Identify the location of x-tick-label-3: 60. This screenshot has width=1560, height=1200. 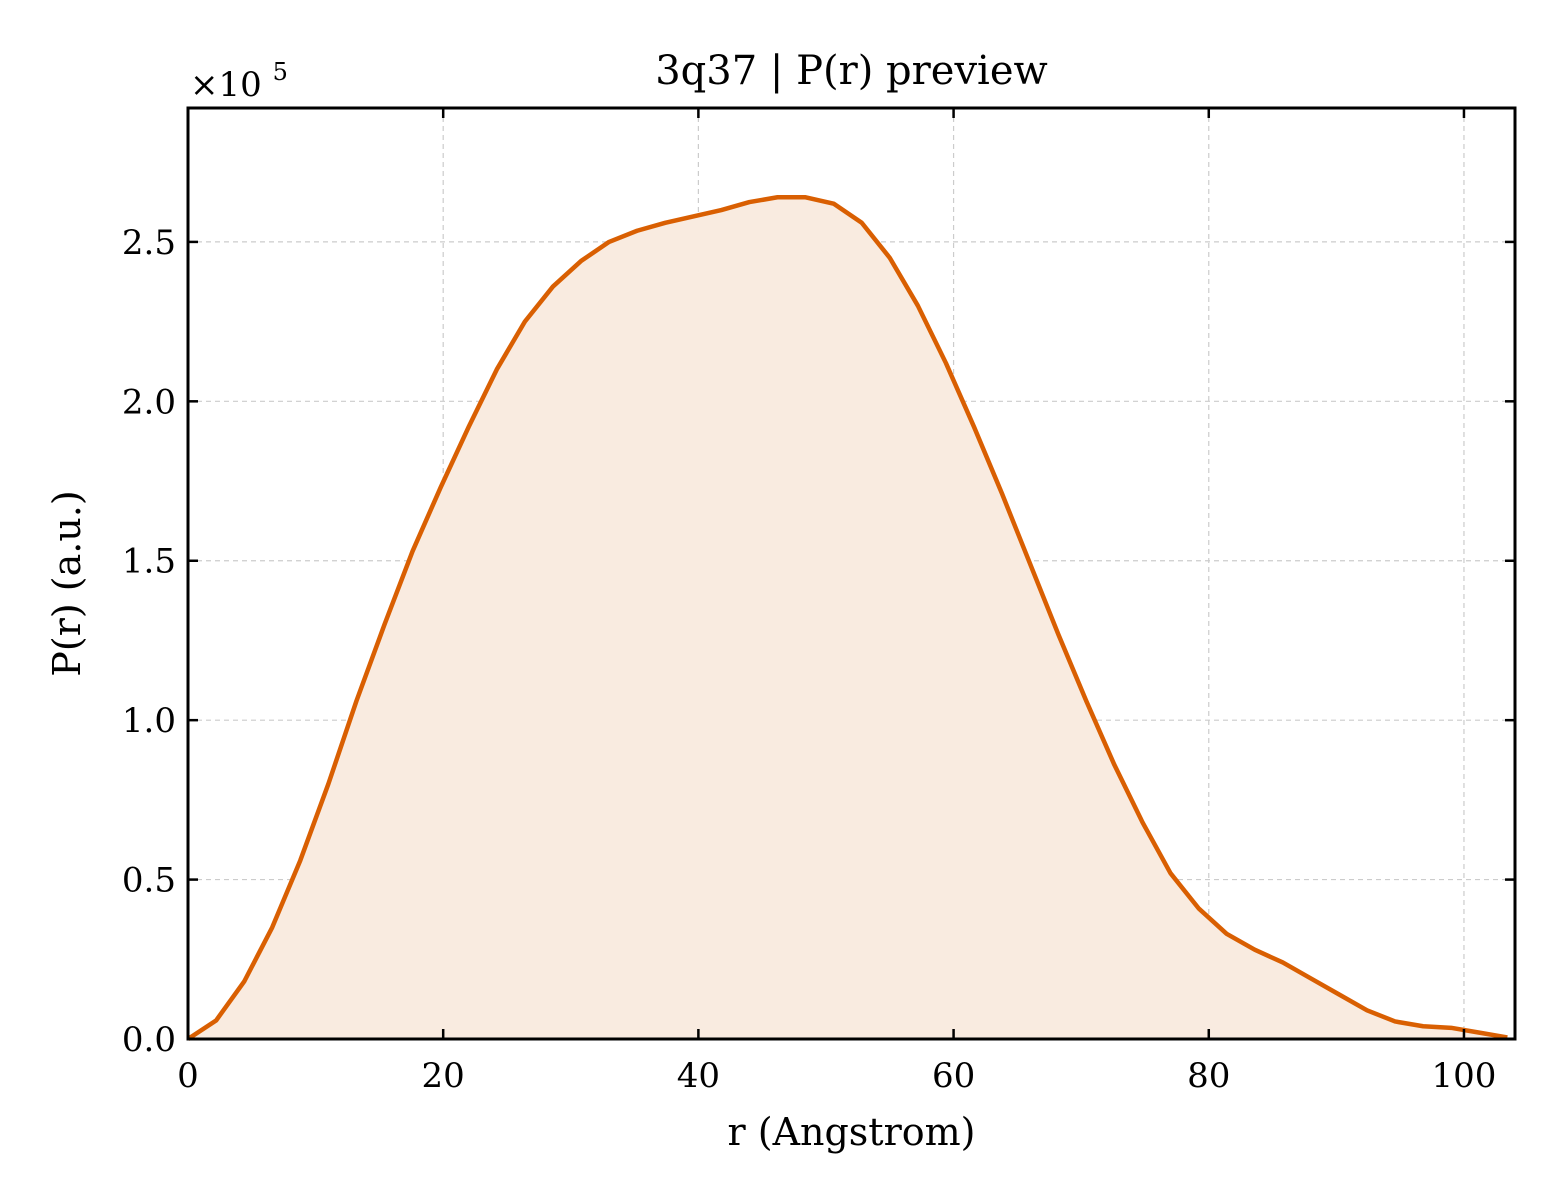
(953, 1076).